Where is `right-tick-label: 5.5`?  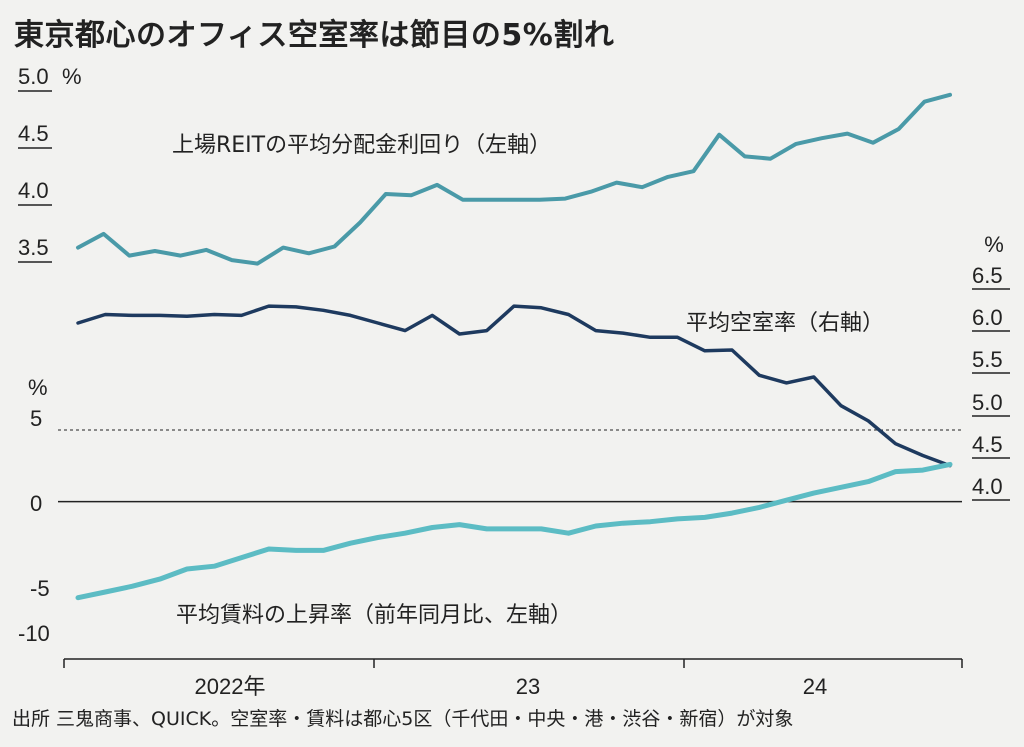 right-tick-label: 5.5 is located at coordinates (987, 359).